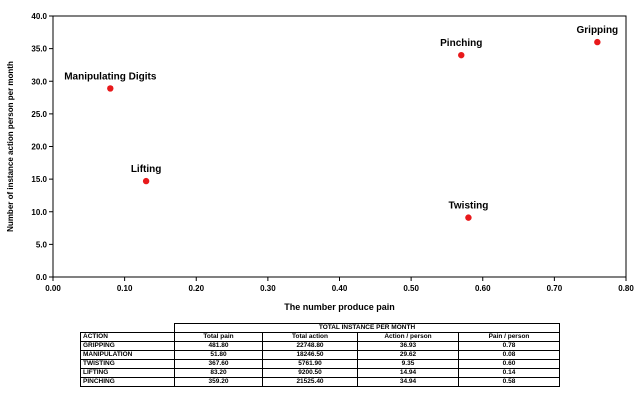 The image size is (636, 396). Describe the element at coordinates (555, 288) in the screenshot. I see `x-tick-label: 0.70` at that location.